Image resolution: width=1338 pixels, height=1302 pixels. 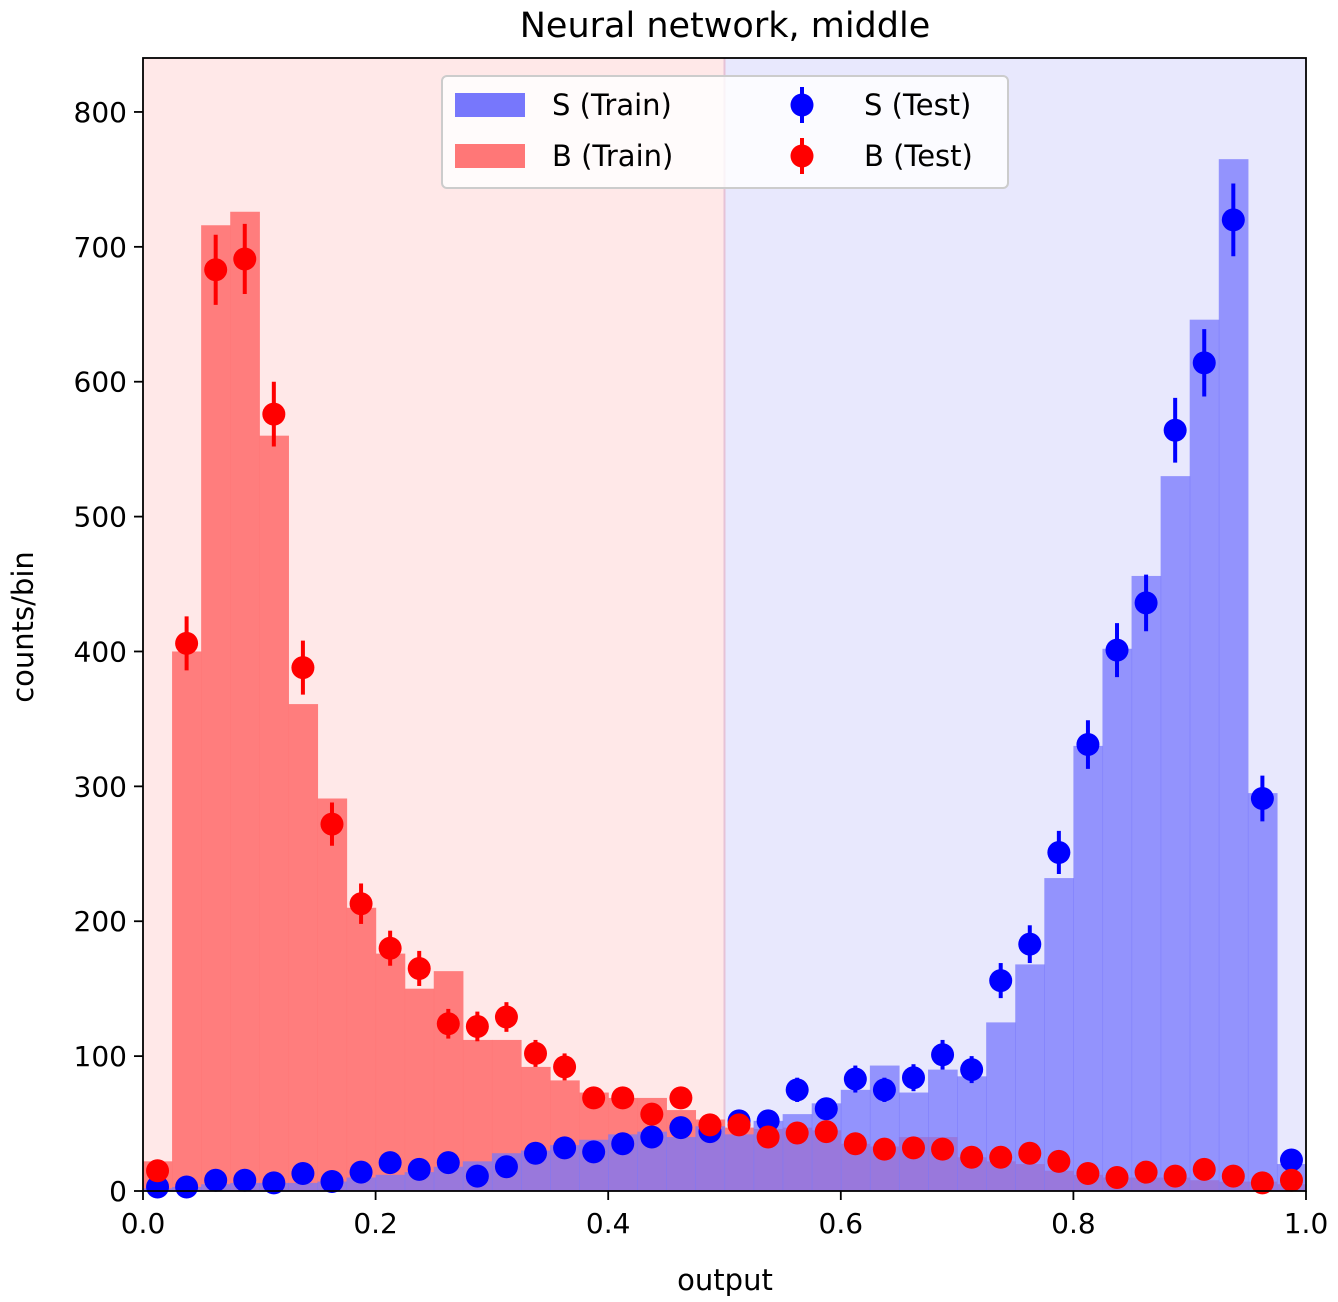 What do you see at coordinates (23, 627) in the screenshot?
I see `y-axis-label: counts/bin` at bounding box center [23, 627].